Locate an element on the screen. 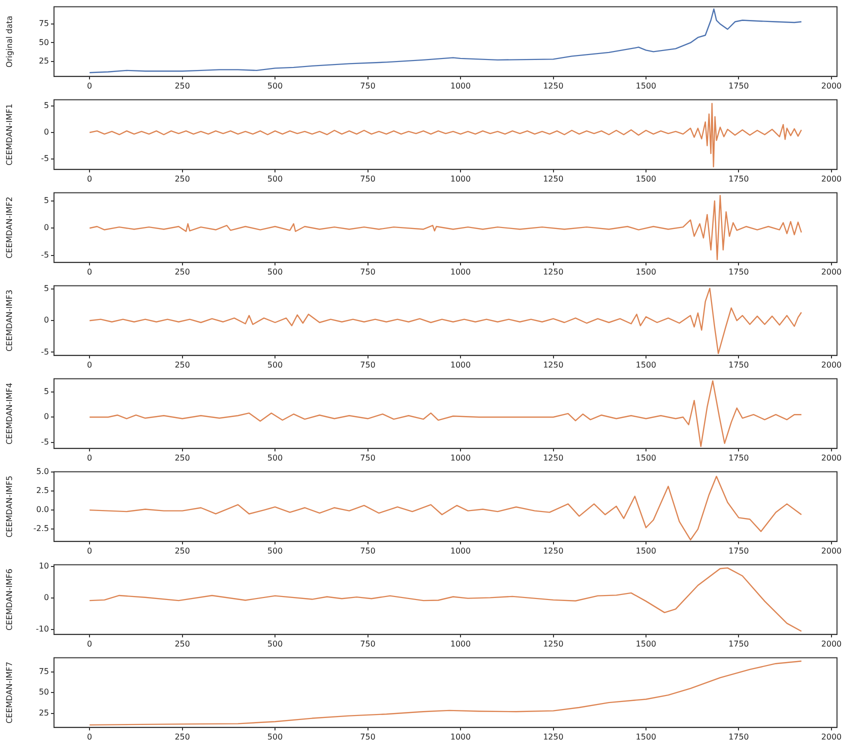 The height and width of the screenshot is (744, 851). y-tick-label: 10 is located at coordinates (43, 565).